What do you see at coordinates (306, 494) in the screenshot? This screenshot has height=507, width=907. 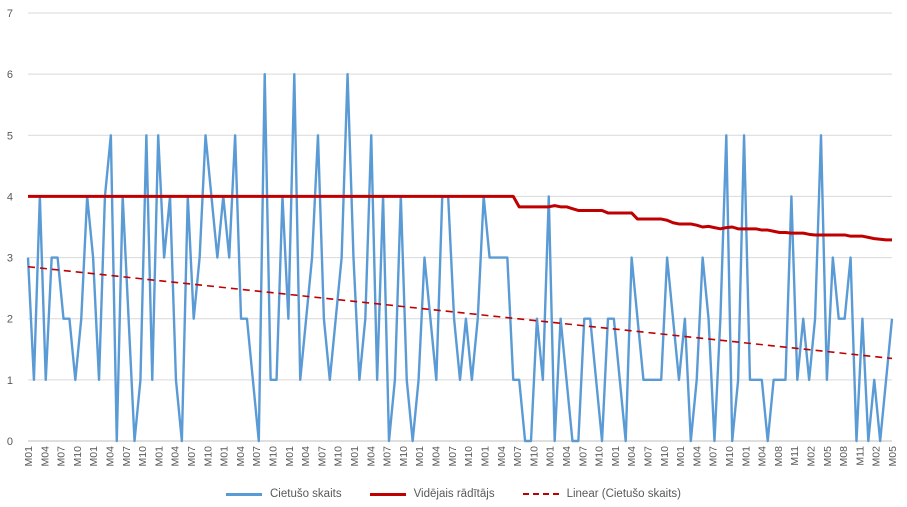 I see `legend-label-cietuso-skaits: Cietušo skaits` at bounding box center [306, 494].